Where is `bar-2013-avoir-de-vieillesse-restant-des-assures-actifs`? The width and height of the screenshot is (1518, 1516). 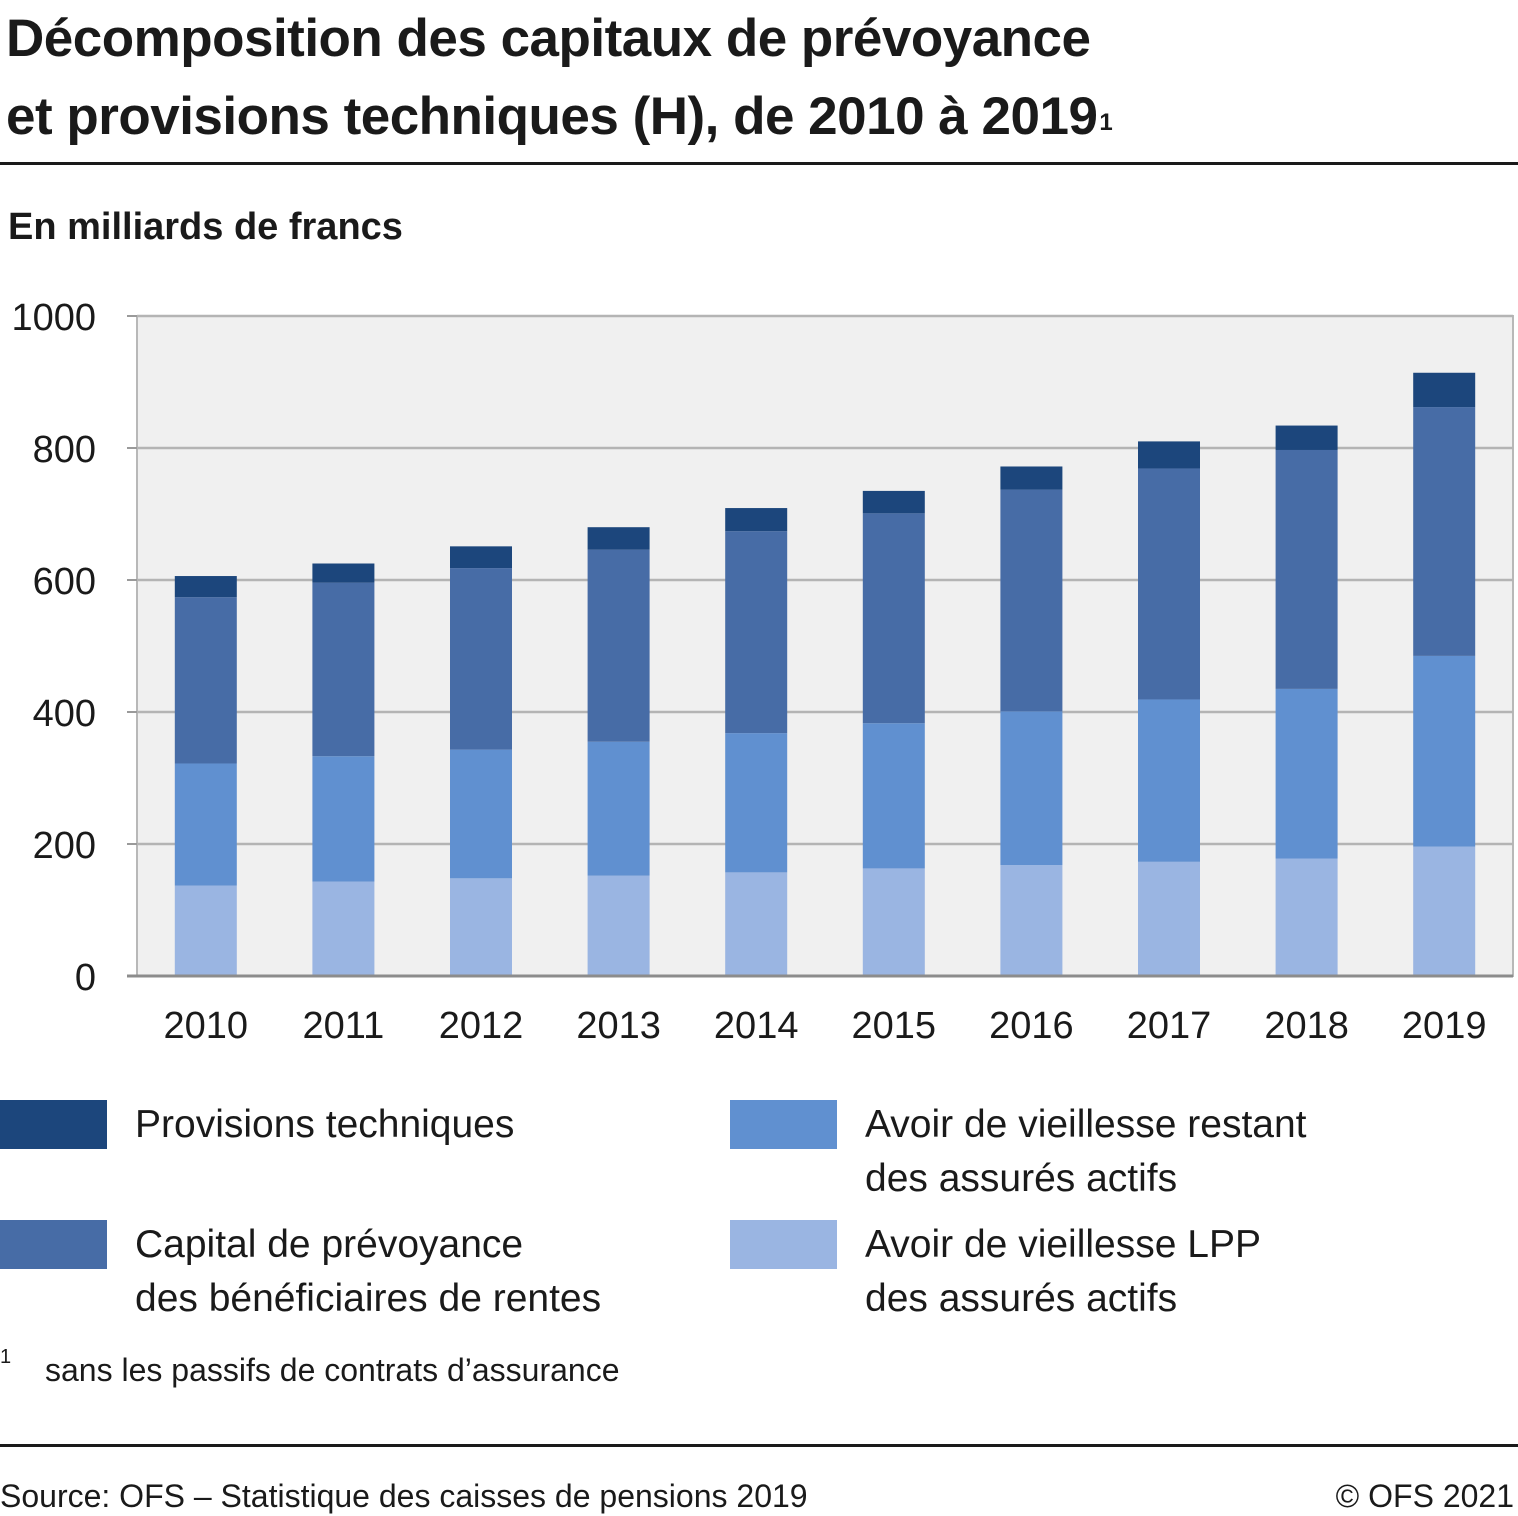
bar-2013-avoir-de-vieillesse-restant-des-assures-actifs is located at coordinates (618, 808).